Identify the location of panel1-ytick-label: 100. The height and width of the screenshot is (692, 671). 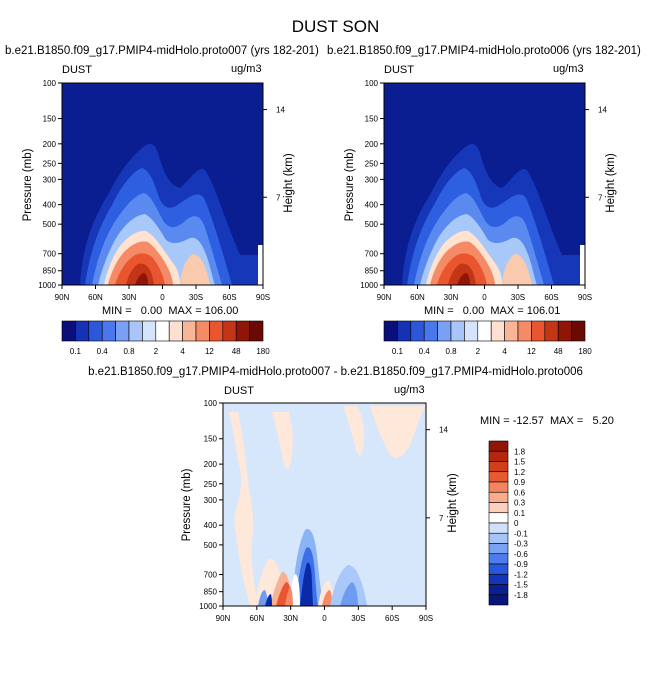
(50, 83).